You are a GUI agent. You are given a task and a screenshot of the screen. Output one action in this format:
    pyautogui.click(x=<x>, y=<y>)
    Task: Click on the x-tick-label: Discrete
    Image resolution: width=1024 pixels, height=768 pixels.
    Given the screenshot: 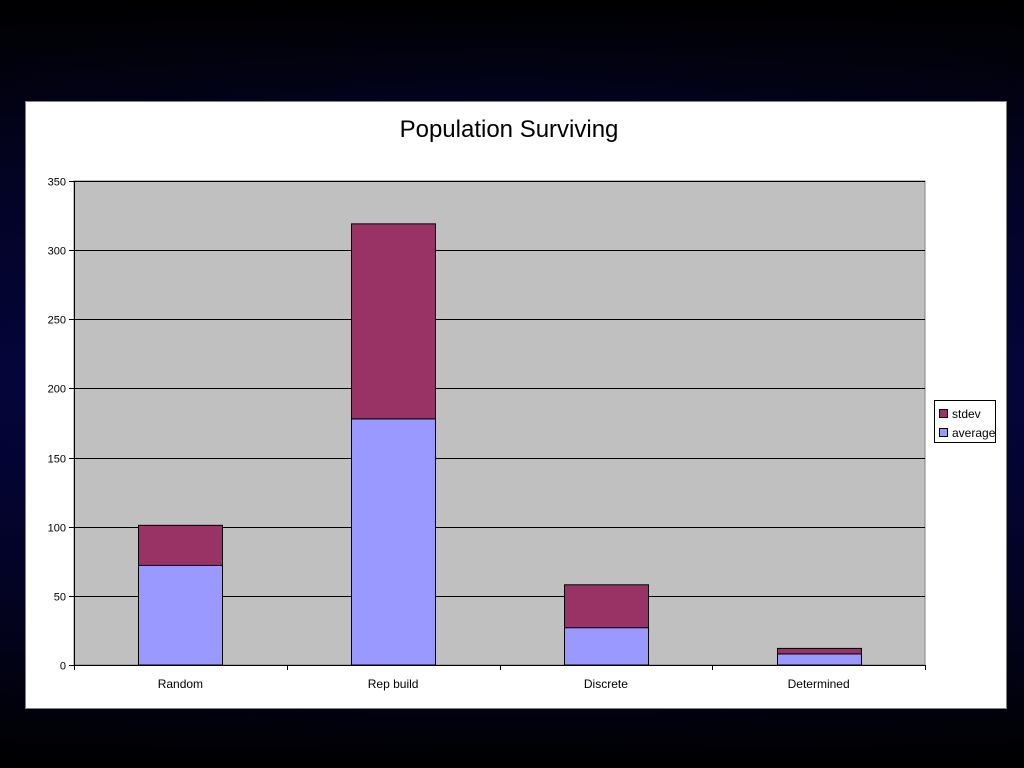 What is the action you would take?
    pyautogui.click(x=606, y=684)
    